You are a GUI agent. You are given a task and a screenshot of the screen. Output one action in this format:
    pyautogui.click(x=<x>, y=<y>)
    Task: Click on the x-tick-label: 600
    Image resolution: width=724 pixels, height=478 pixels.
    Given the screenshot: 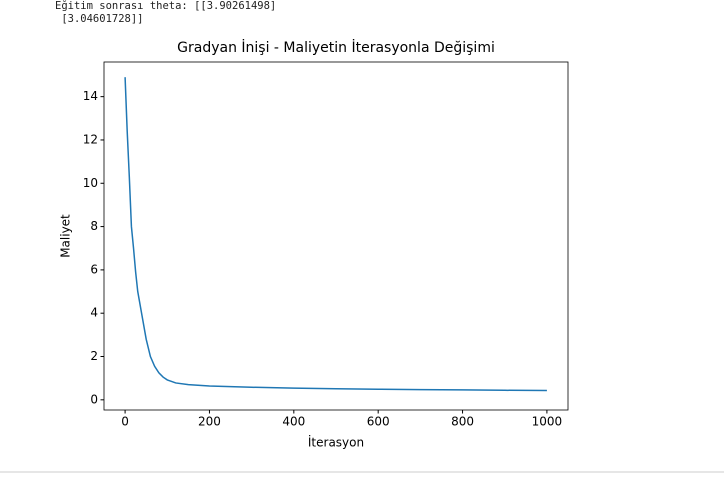 What is the action you would take?
    pyautogui.click(x=378, y=422)
    